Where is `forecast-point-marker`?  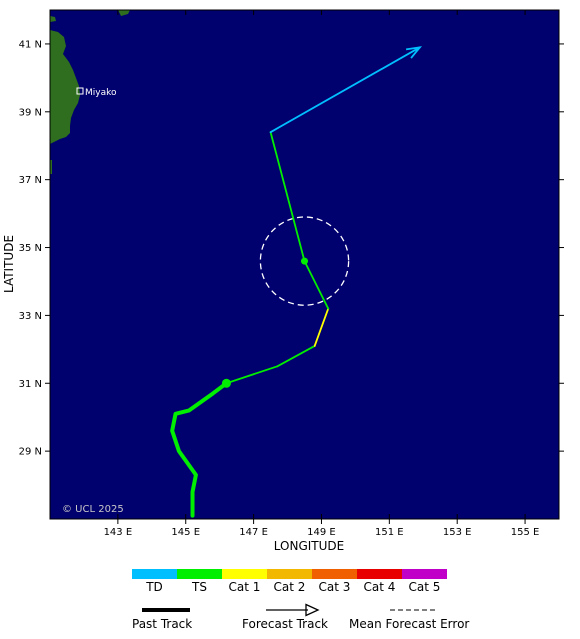
forecast-point-marker is located at coordinates (304, 261).